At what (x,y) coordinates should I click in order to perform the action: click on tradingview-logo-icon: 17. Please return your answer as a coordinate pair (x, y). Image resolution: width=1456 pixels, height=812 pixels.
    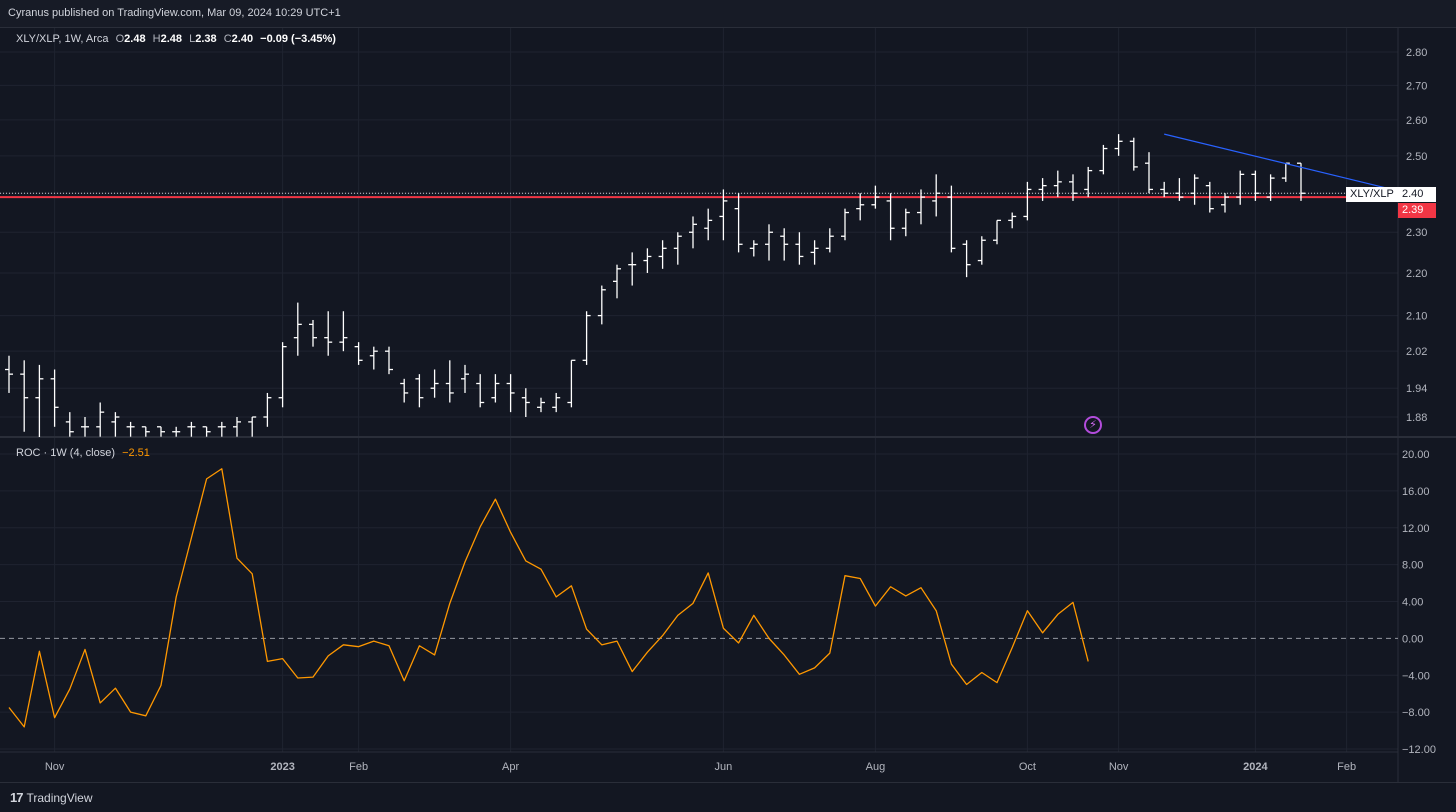
    Looking at the image, I should click on (17, 797).